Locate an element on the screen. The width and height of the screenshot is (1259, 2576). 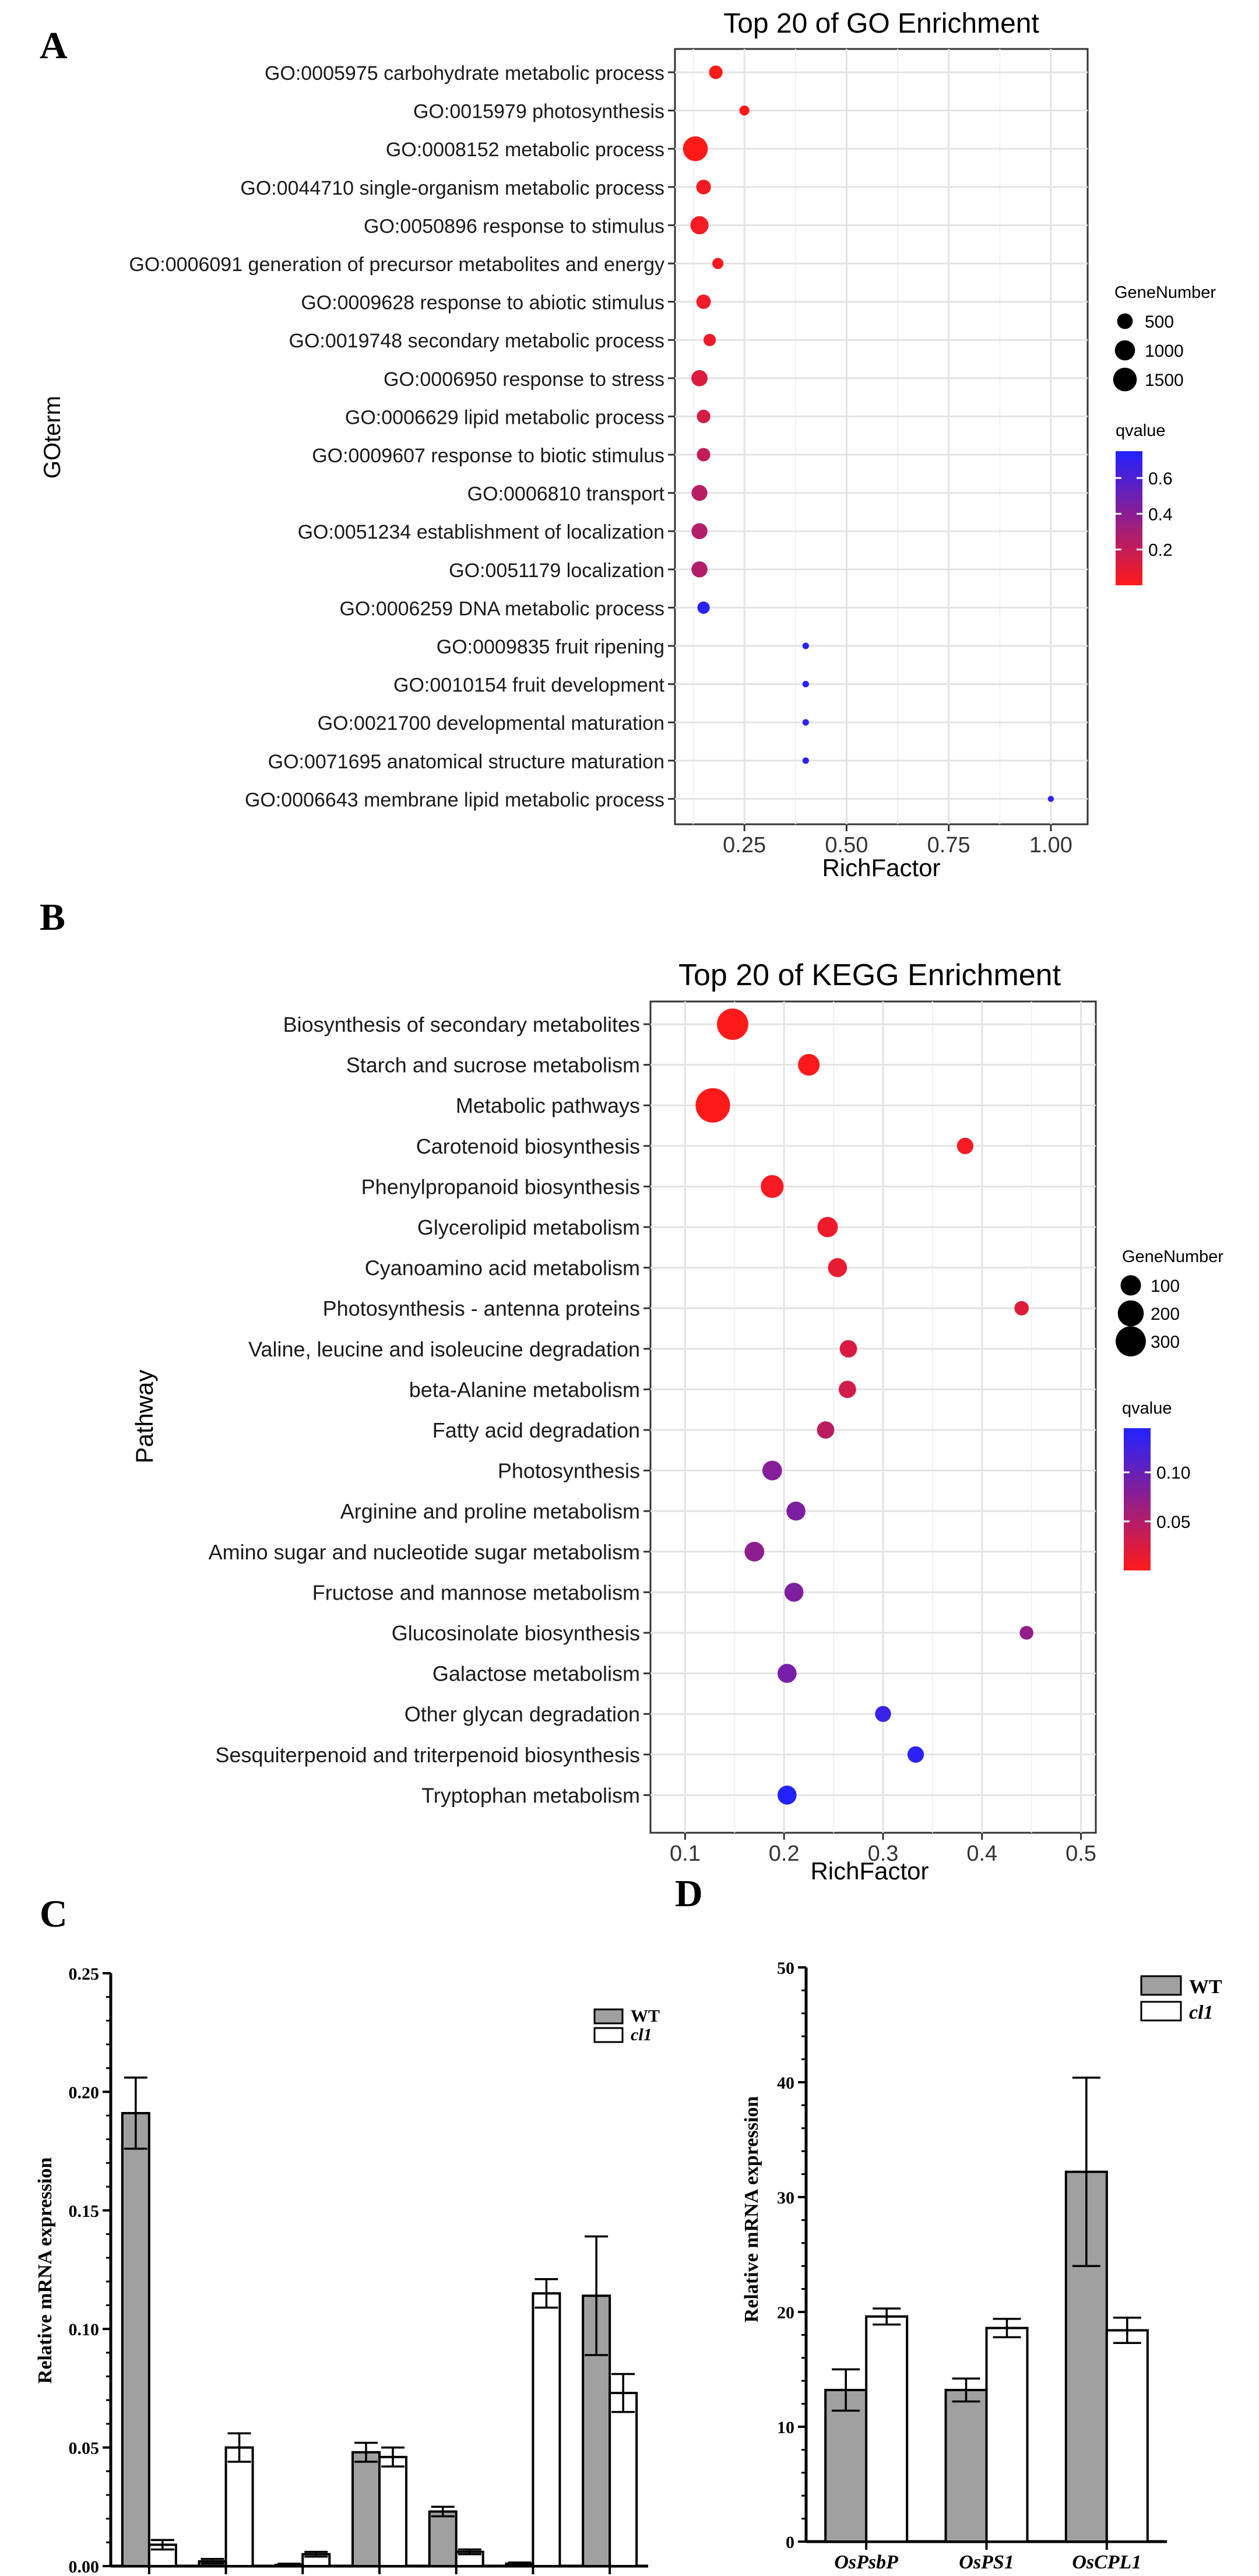
go-title: Top 20 of GO Enrichment is located at coordinates (881, 23).